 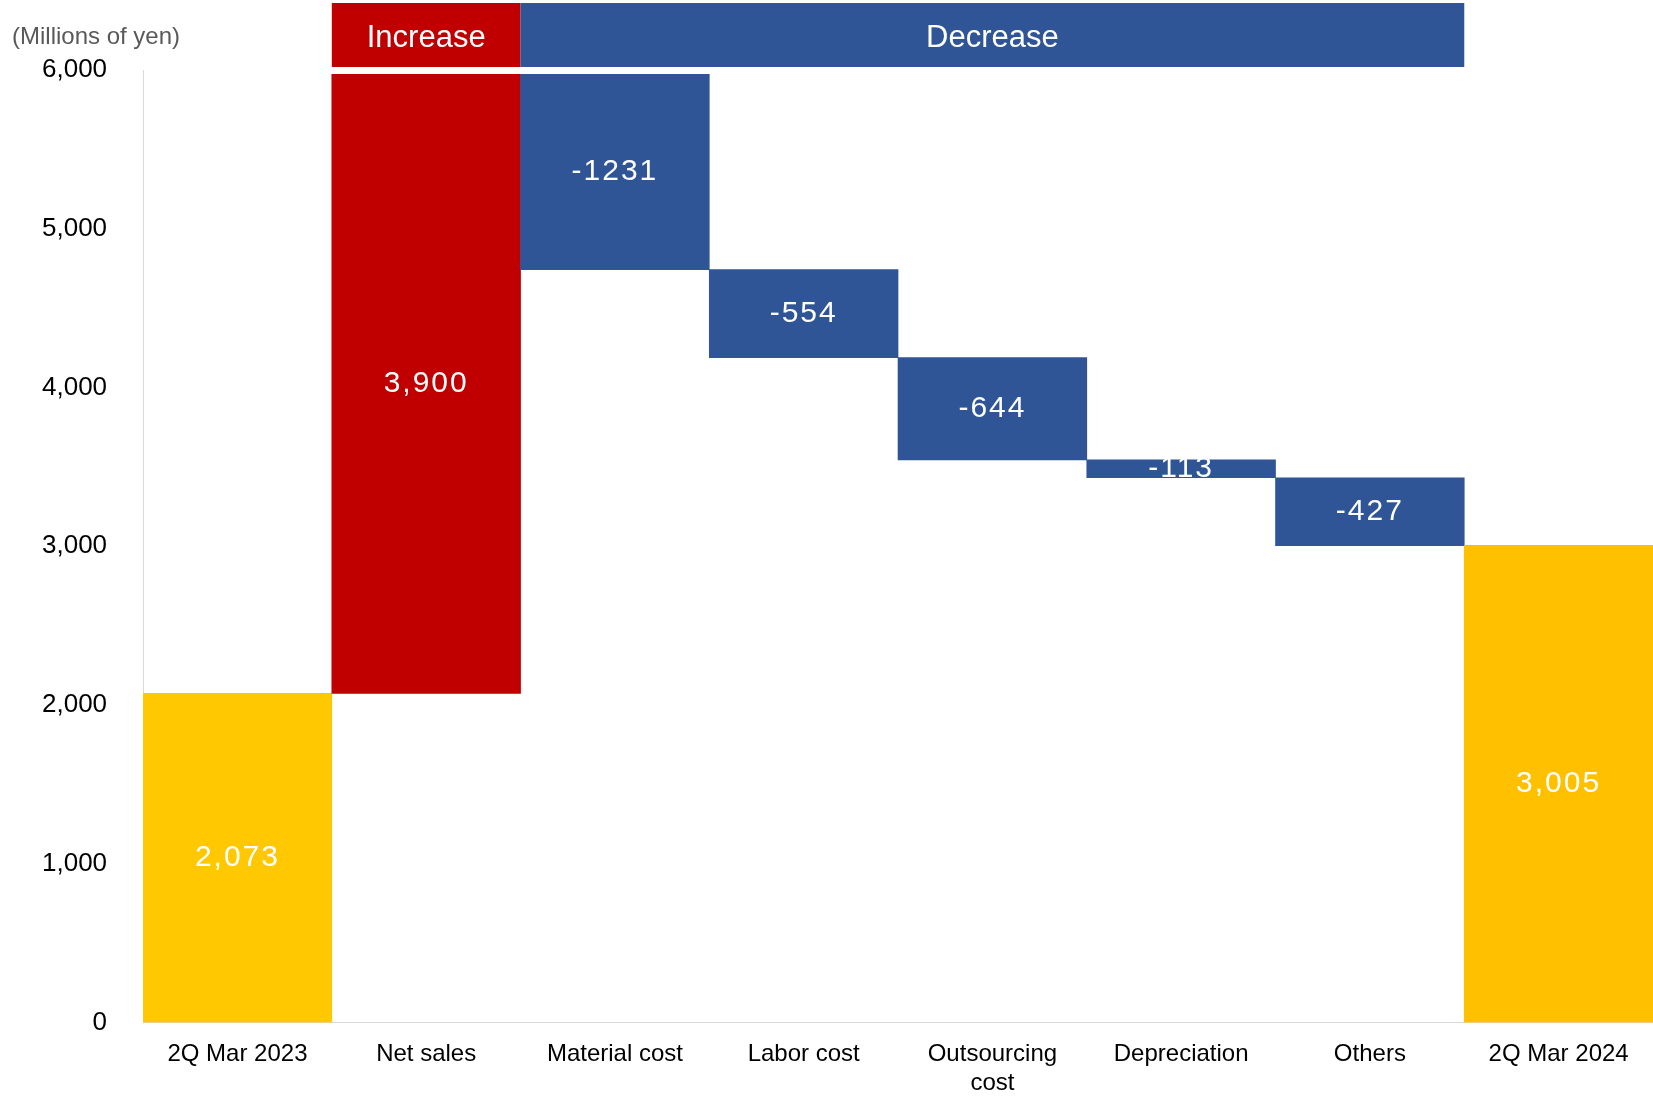 What do you see at coordinates (74, 226) in the screenshot?
I see `y-tick-label: 5,000` at bounding box center [74, 226].